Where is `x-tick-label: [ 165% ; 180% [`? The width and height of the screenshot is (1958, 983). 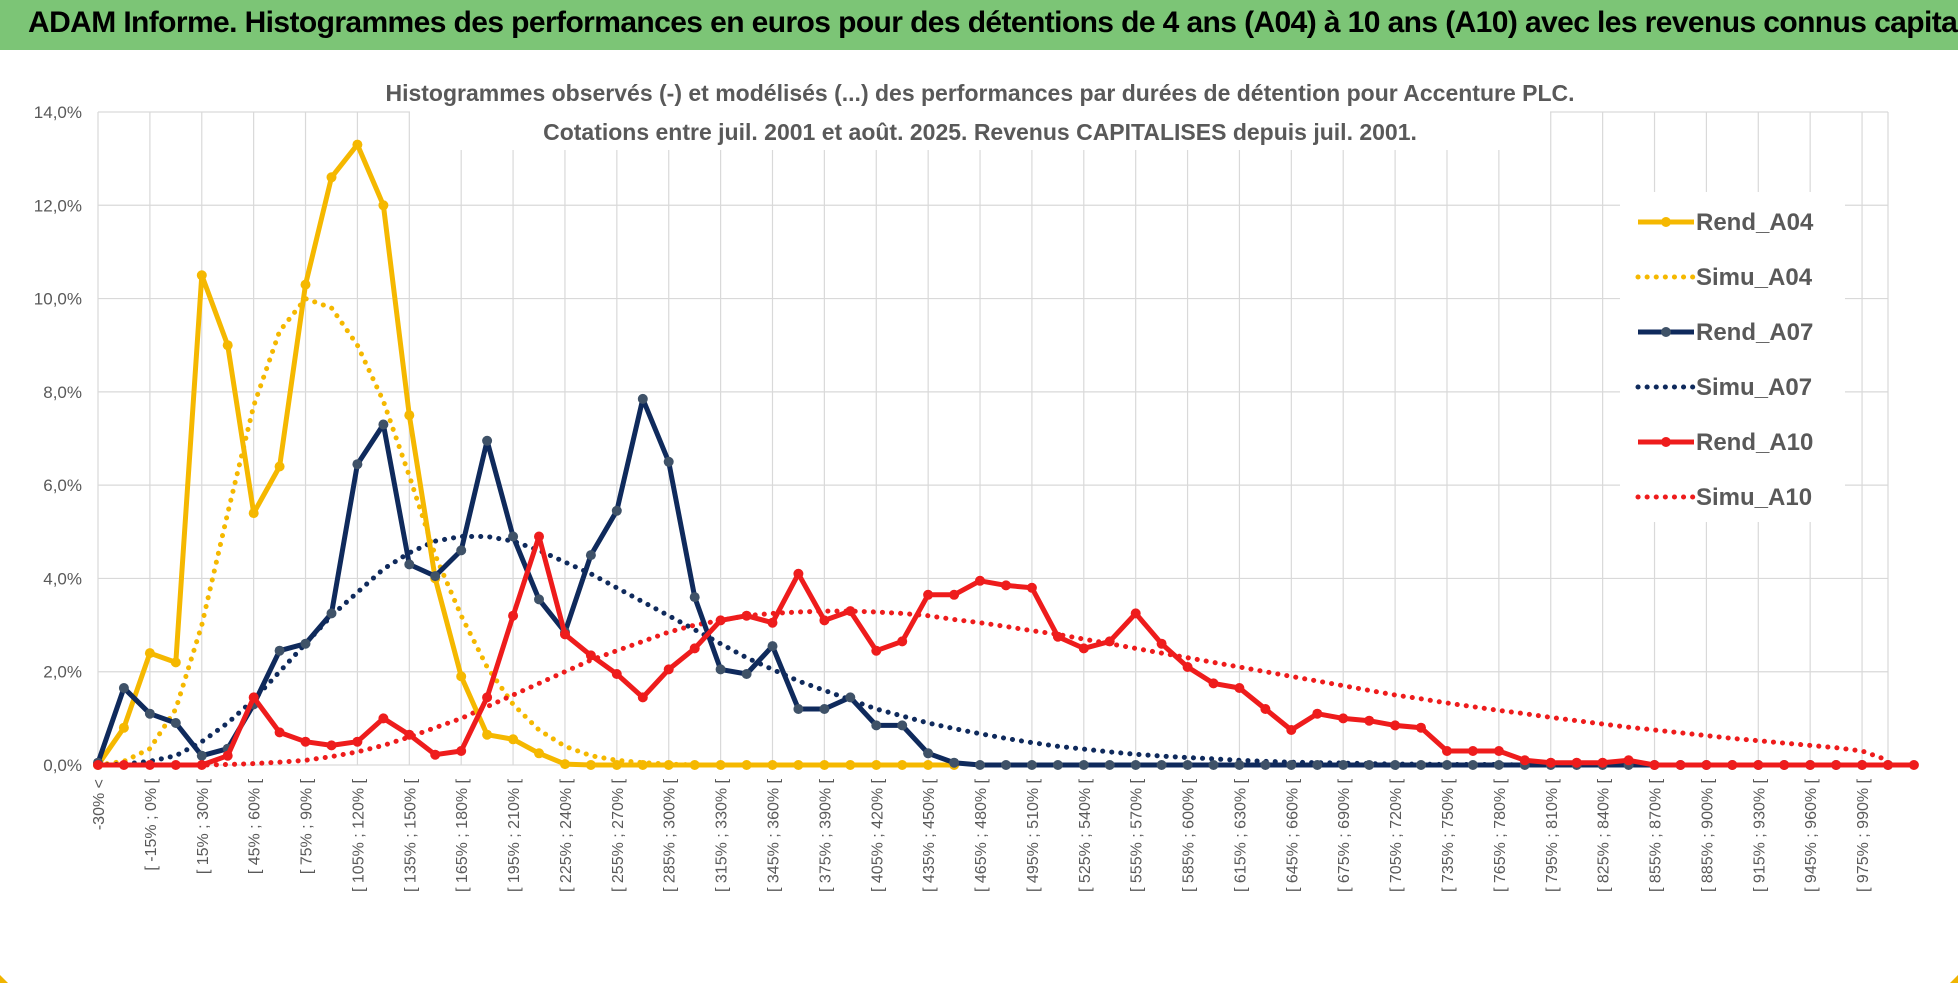
x-tick-label: [ 165% ; 180% [ is located at coordinates (462, 835).